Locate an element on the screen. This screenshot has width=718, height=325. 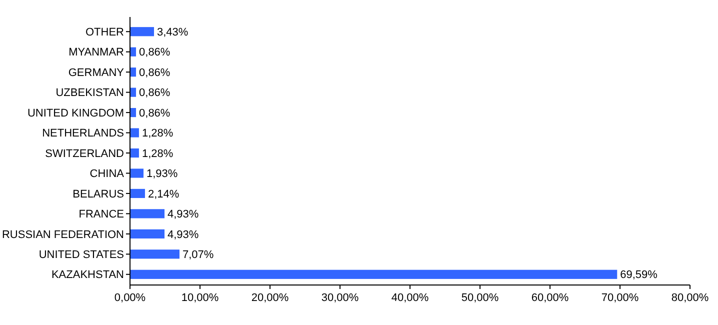
y-tick-label: SWITZERLAND is located at coordinates (84, 154).